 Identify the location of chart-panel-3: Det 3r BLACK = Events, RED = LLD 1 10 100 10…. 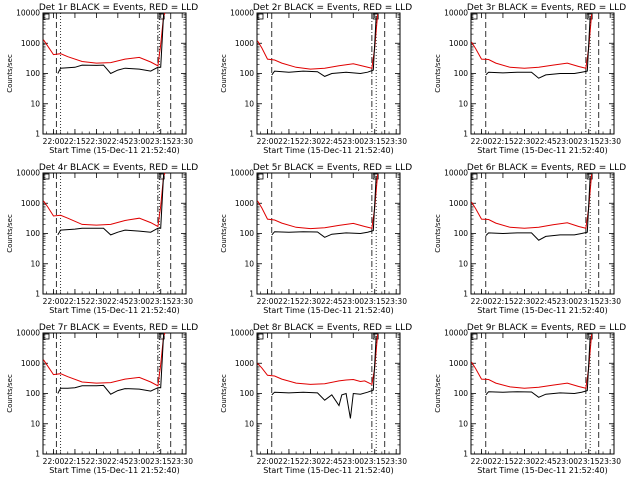
(530, 79).